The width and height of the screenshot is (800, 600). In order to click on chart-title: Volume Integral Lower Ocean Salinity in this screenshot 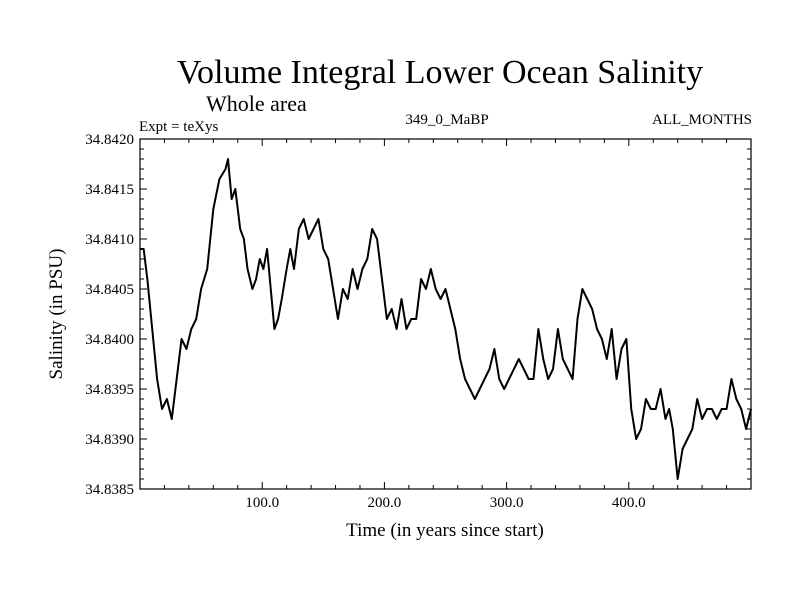, I will do `click(440, 72)`.